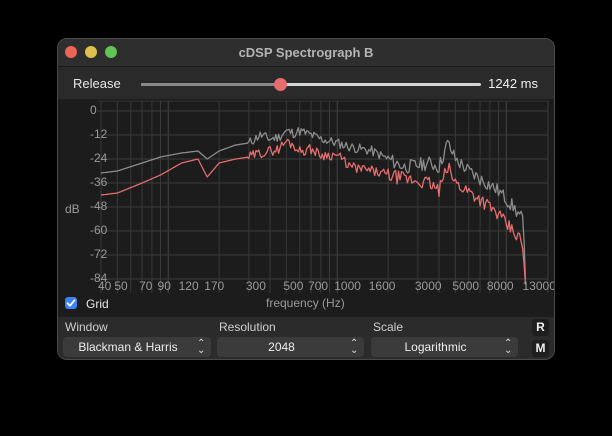 The width and height of the screenshot is (612, 436). I want to click on x-tick-label: 5000, so click(466, 286).